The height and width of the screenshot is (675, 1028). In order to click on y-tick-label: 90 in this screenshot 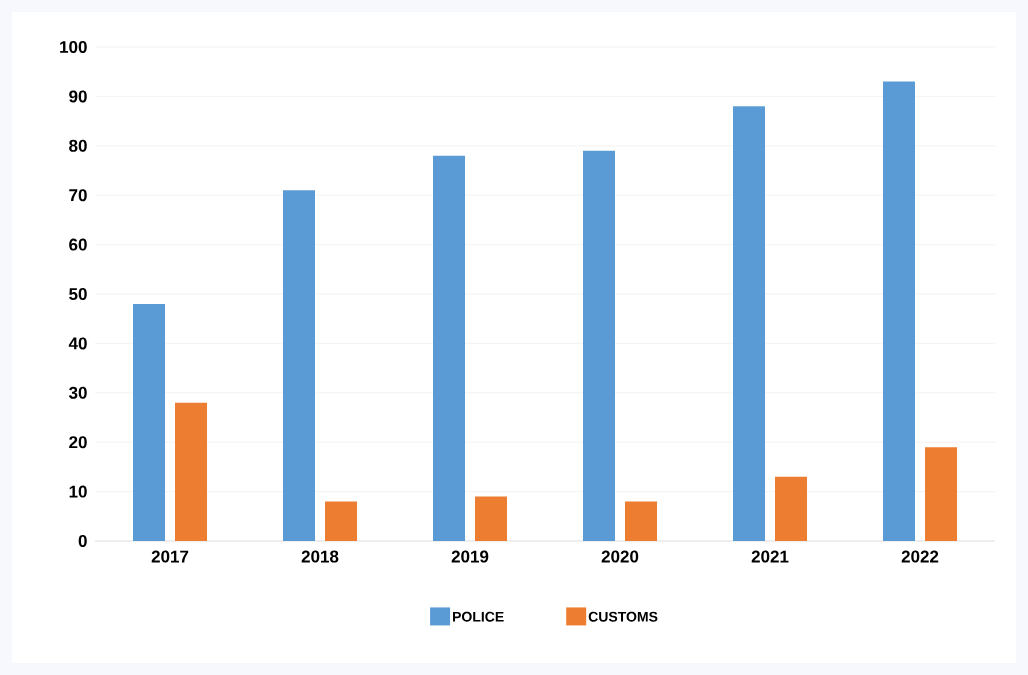, I will do `click(78, 96)`.